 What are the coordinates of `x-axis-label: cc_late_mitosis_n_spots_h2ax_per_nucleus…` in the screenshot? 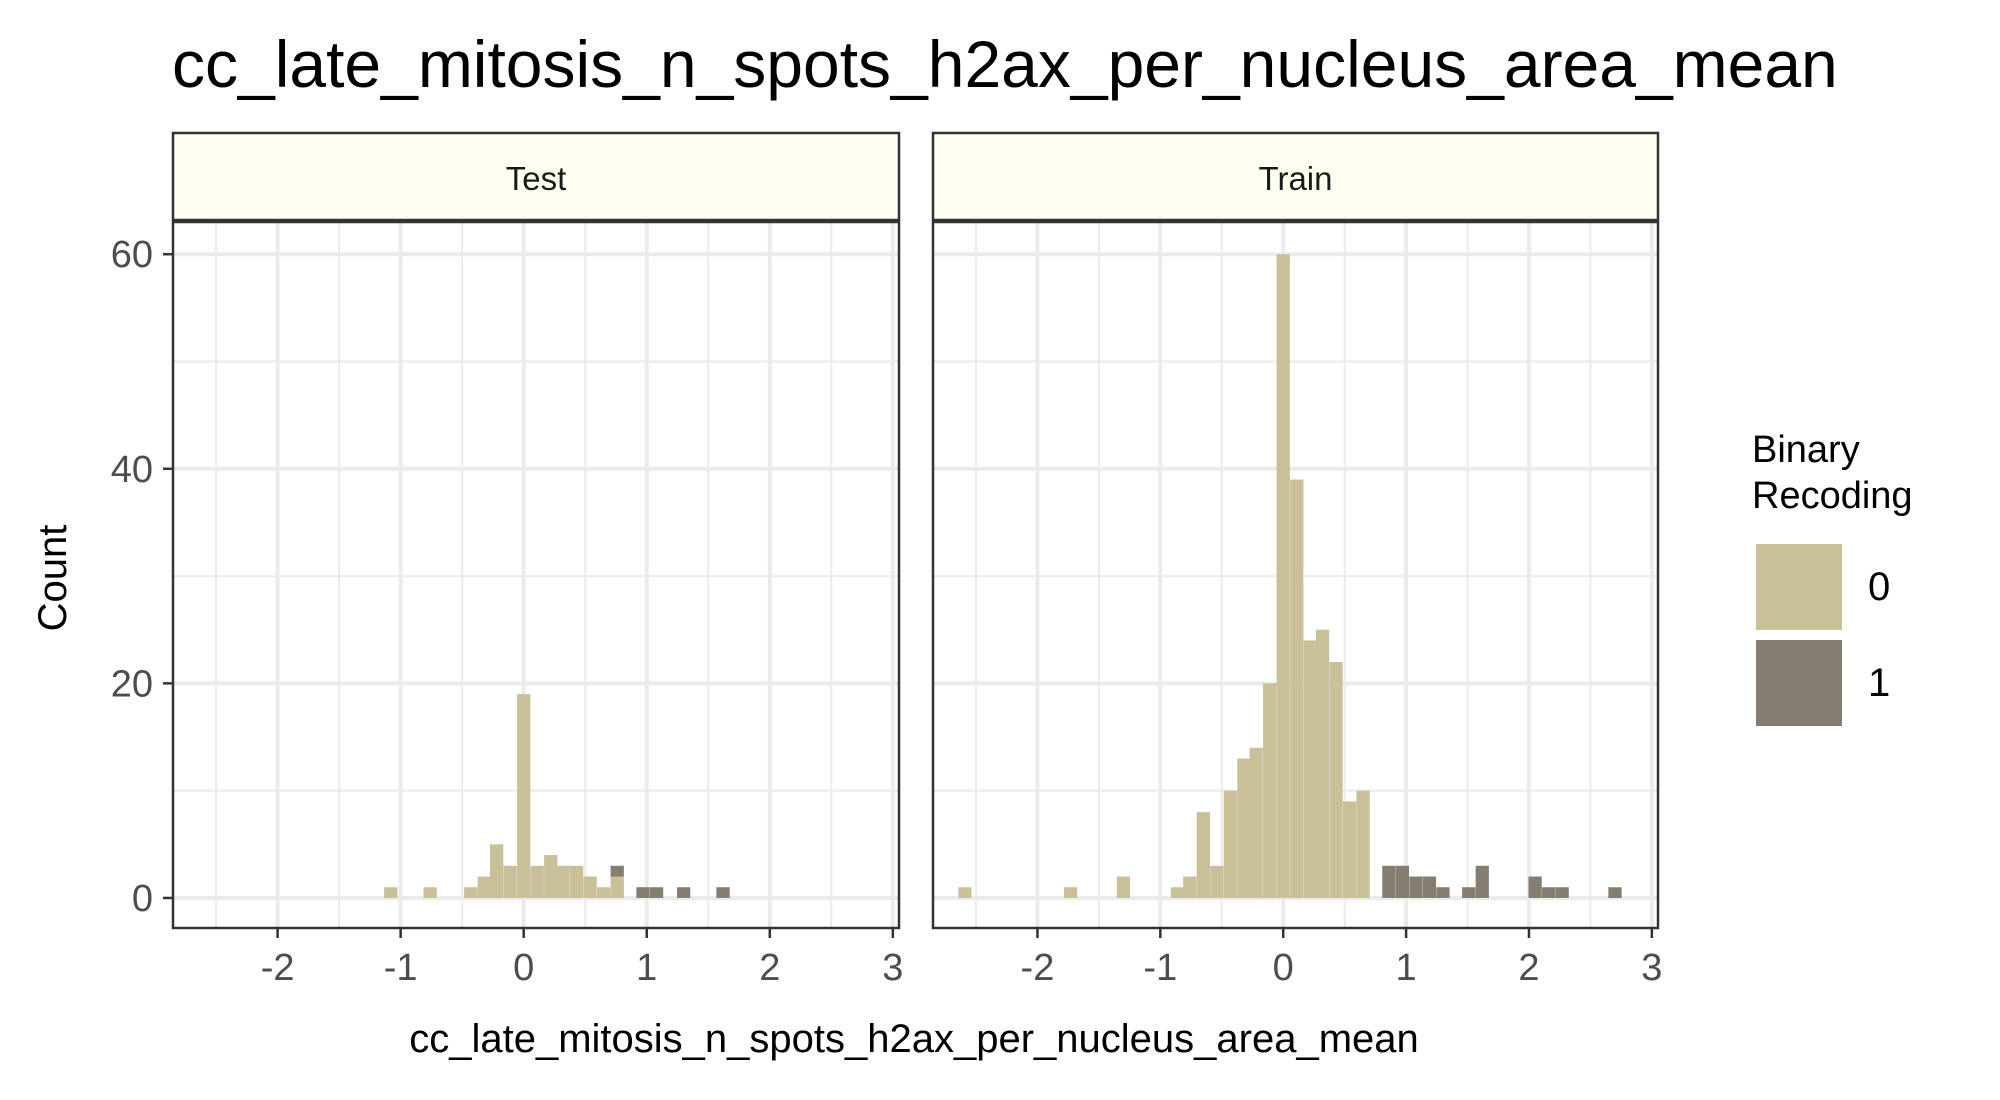 It's located at (914, 1039).